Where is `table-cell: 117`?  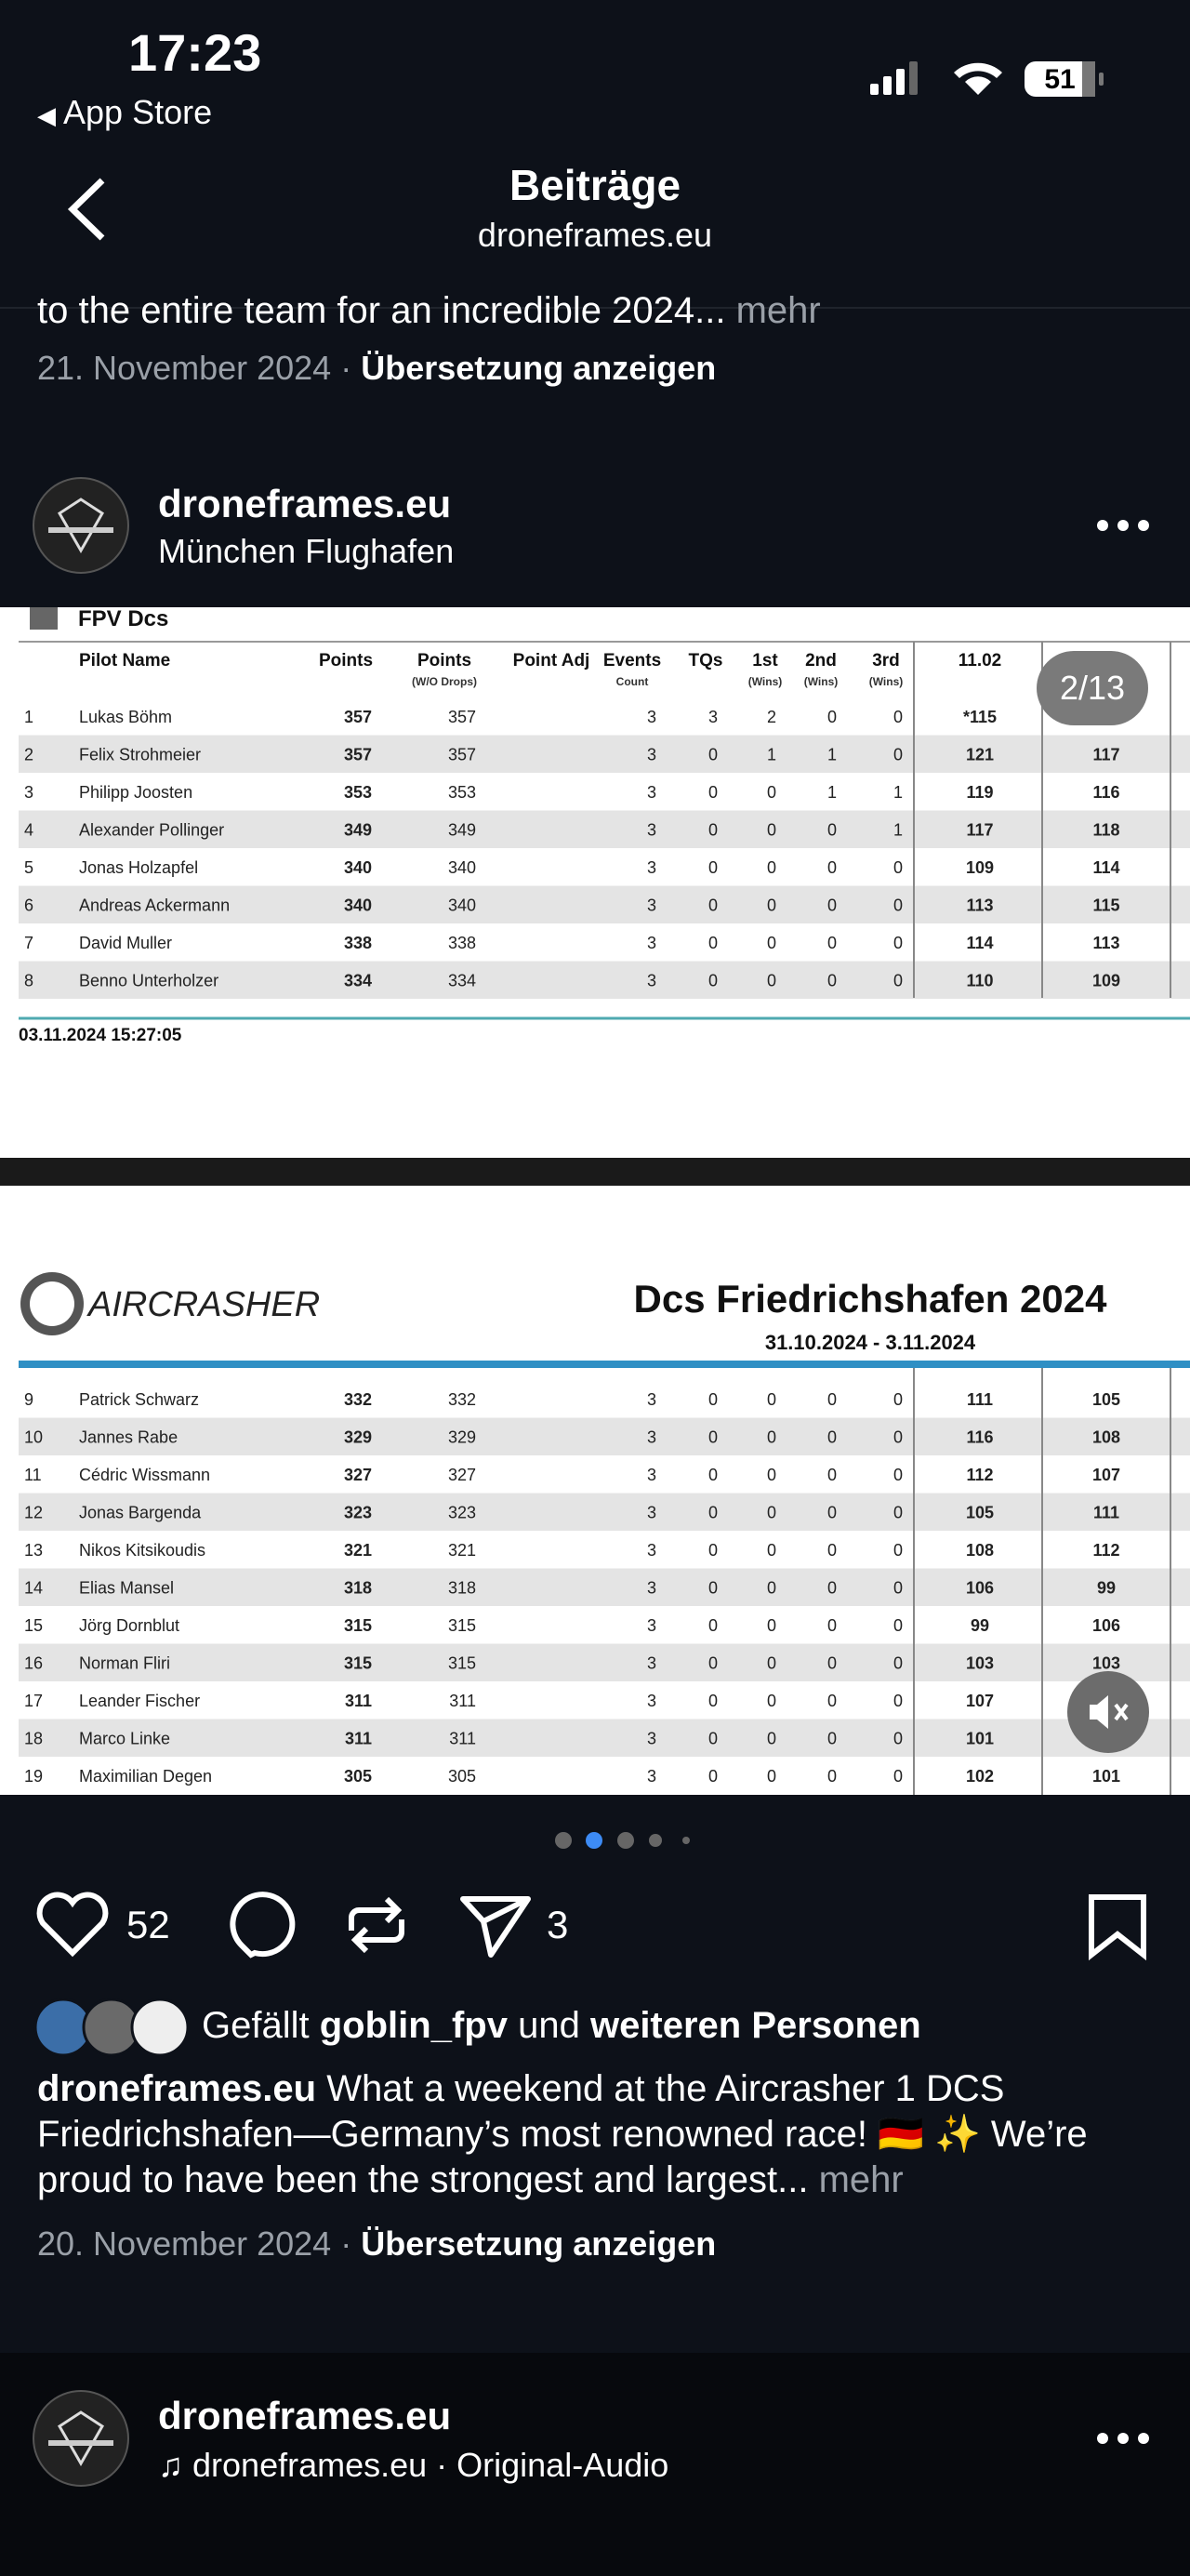
table-cell: 117 is located at coordinates (979, 830).